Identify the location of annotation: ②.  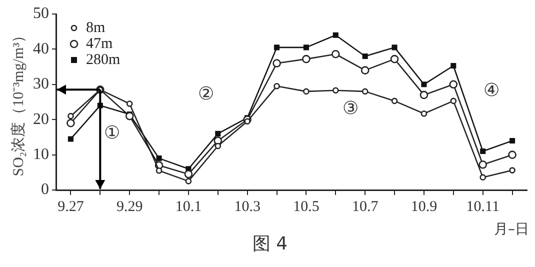
(206, 94).